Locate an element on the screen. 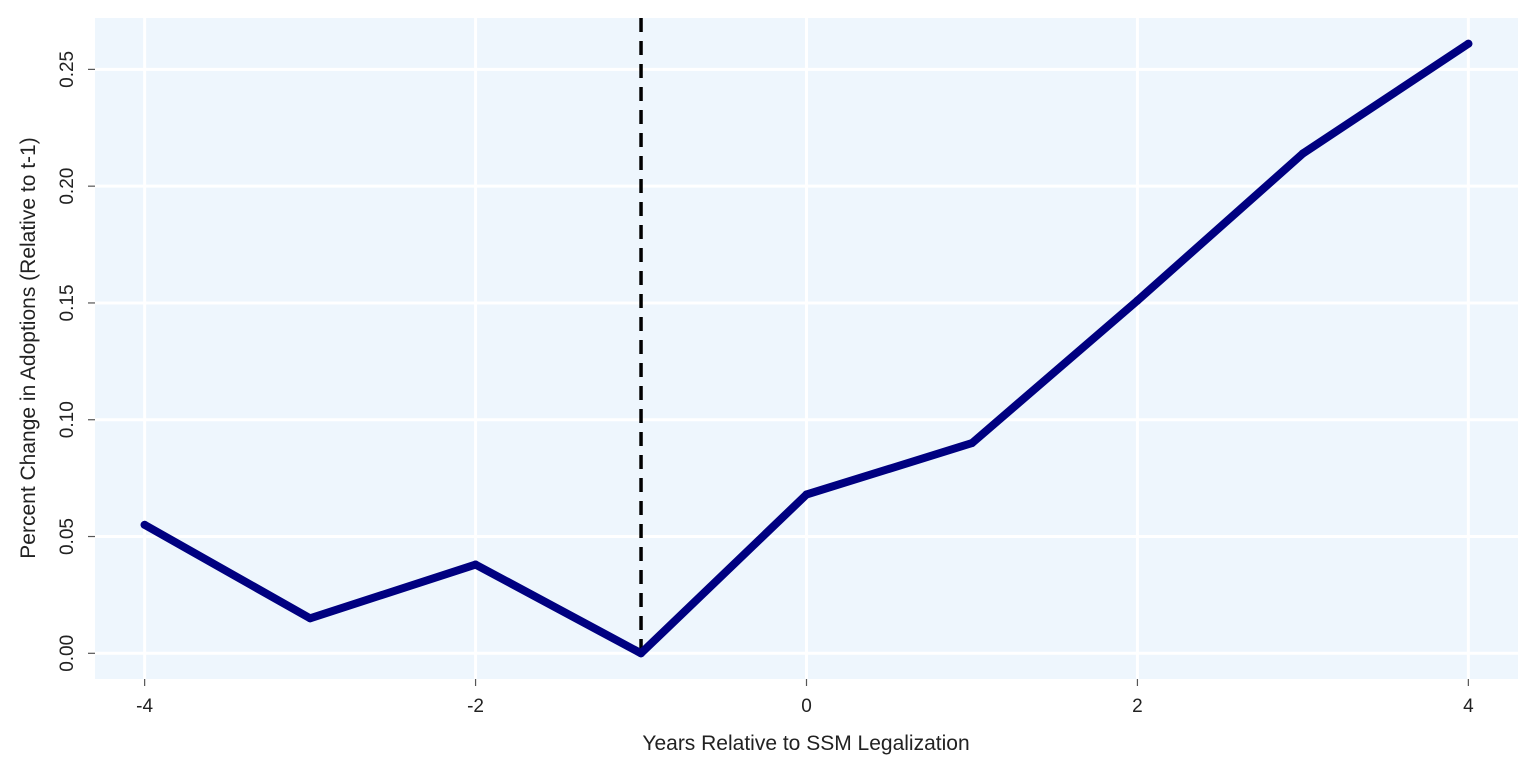  y-tick-label: 0.15 is located at coordinates (67, 302).